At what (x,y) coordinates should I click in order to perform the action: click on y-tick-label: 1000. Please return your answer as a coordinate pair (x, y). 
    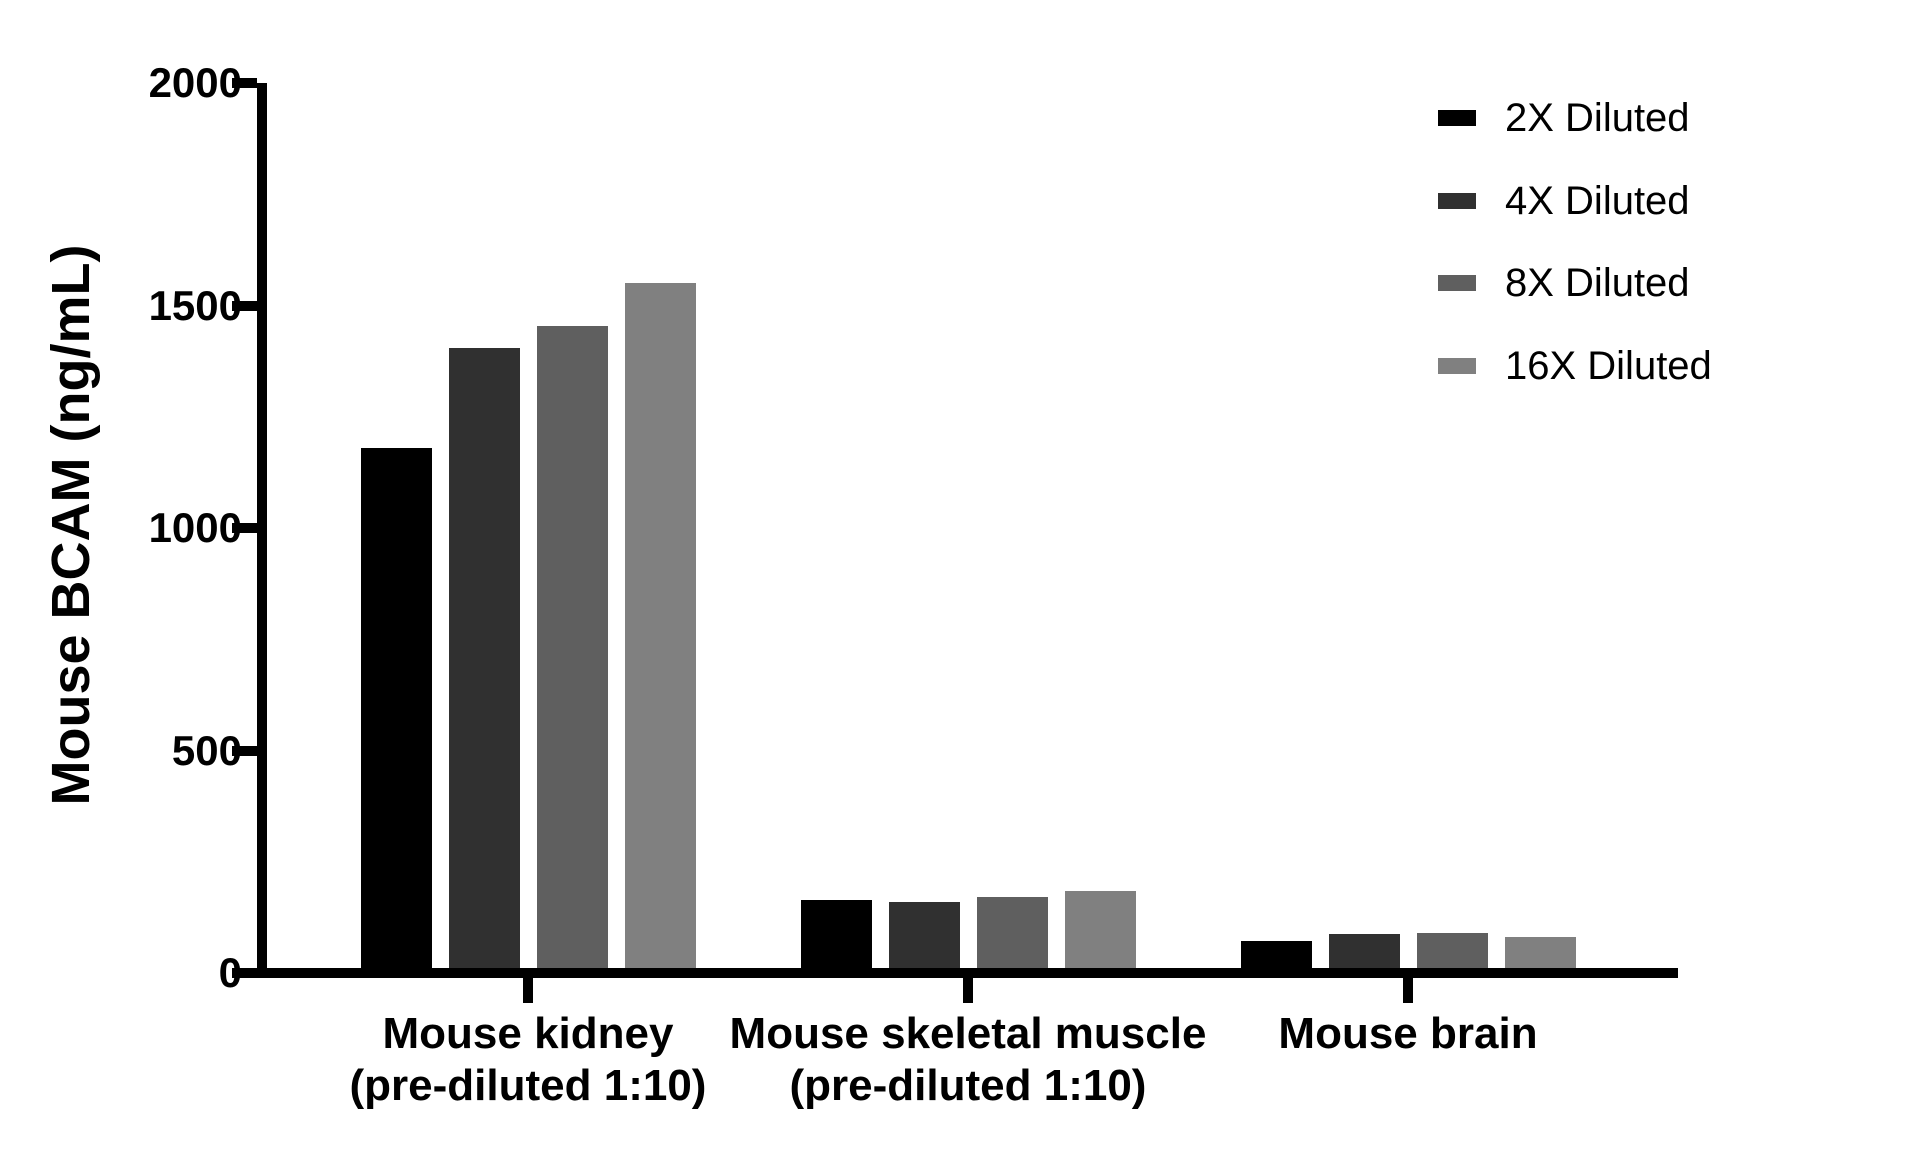
    Looking at the image, I should click on (195, 527).